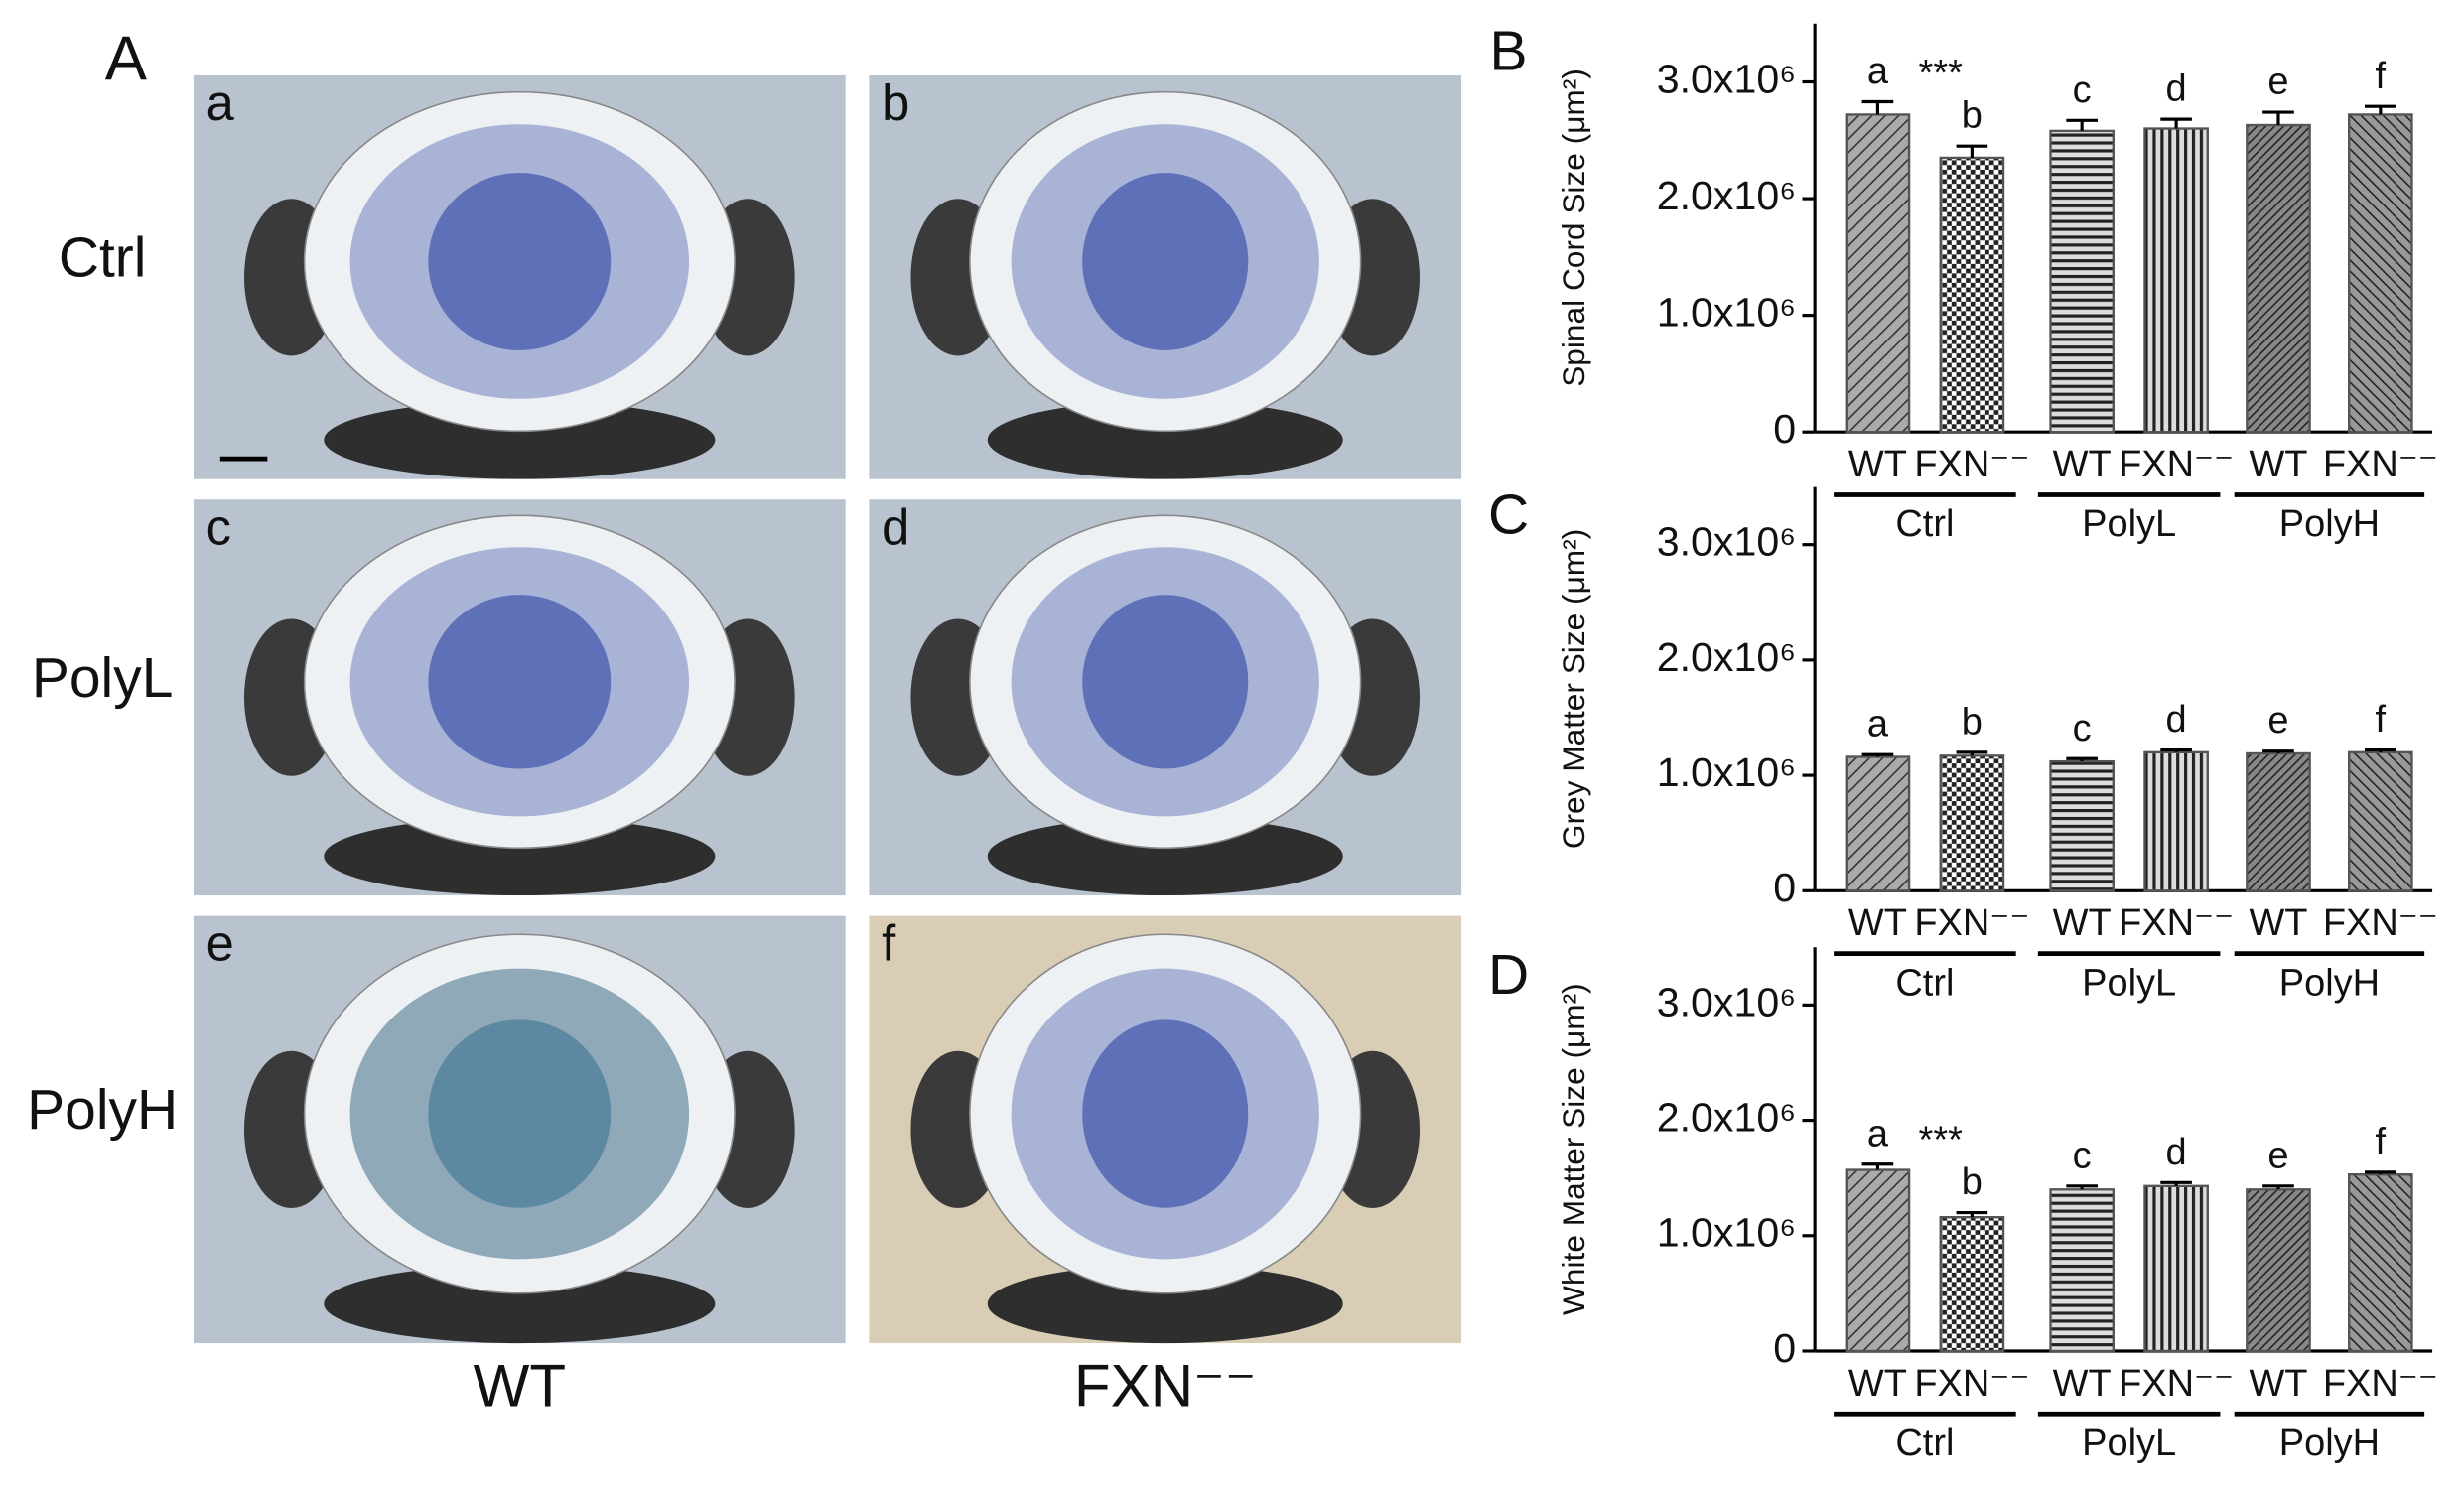 The image size is (2464, 1494). What do you see at coordinates (1573, 227) in the screenshot?
I see `y-axis-label: Spinal Cord Size (μm²)` at bounding box center [1573, 227].